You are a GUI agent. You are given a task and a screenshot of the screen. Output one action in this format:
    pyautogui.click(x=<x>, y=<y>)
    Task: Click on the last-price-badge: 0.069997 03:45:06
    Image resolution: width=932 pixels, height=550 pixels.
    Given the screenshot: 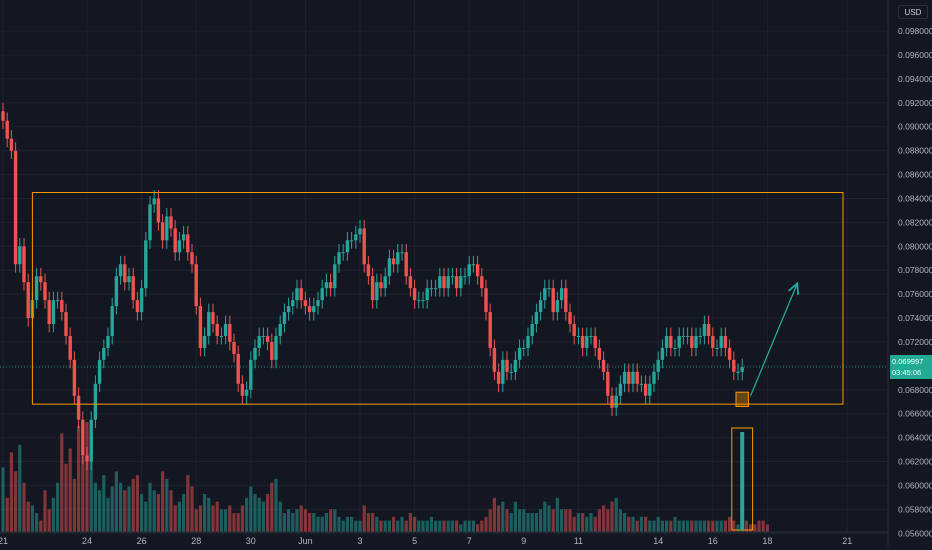 What is the action you would take?
    pyautogui.click(x=911, y=367)
    